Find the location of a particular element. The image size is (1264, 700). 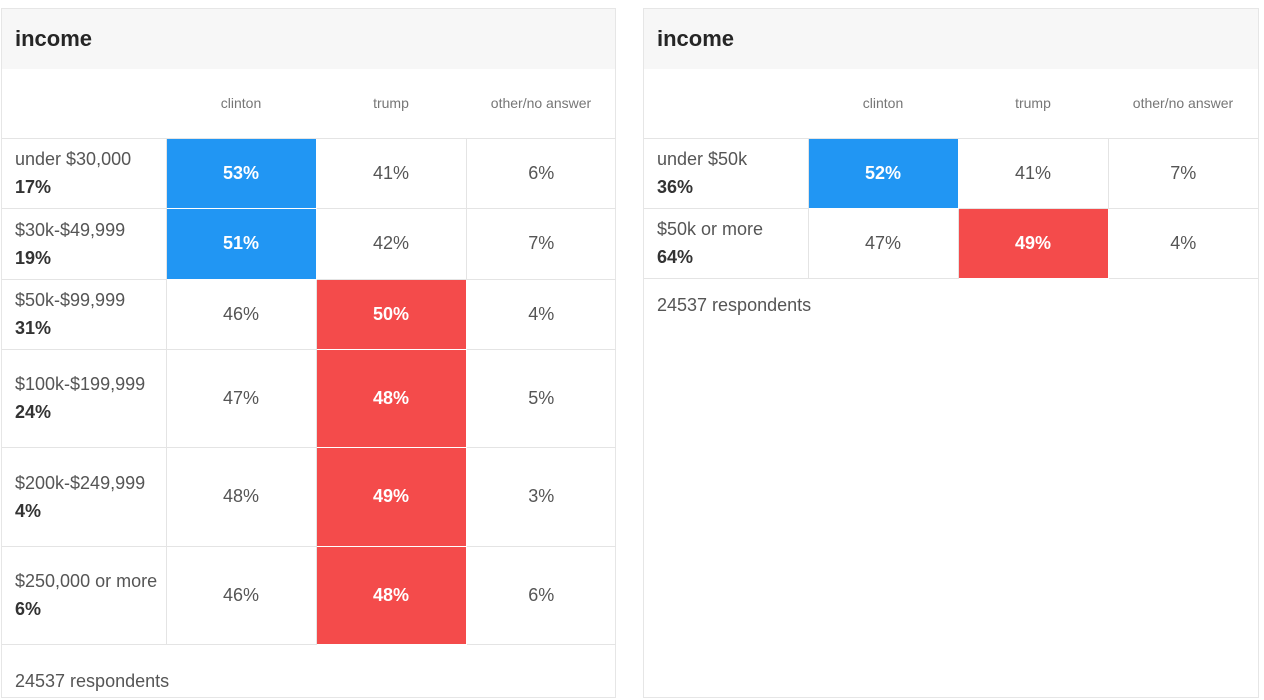

row-label: under $50k 36% is located at coordinates (726, 173).